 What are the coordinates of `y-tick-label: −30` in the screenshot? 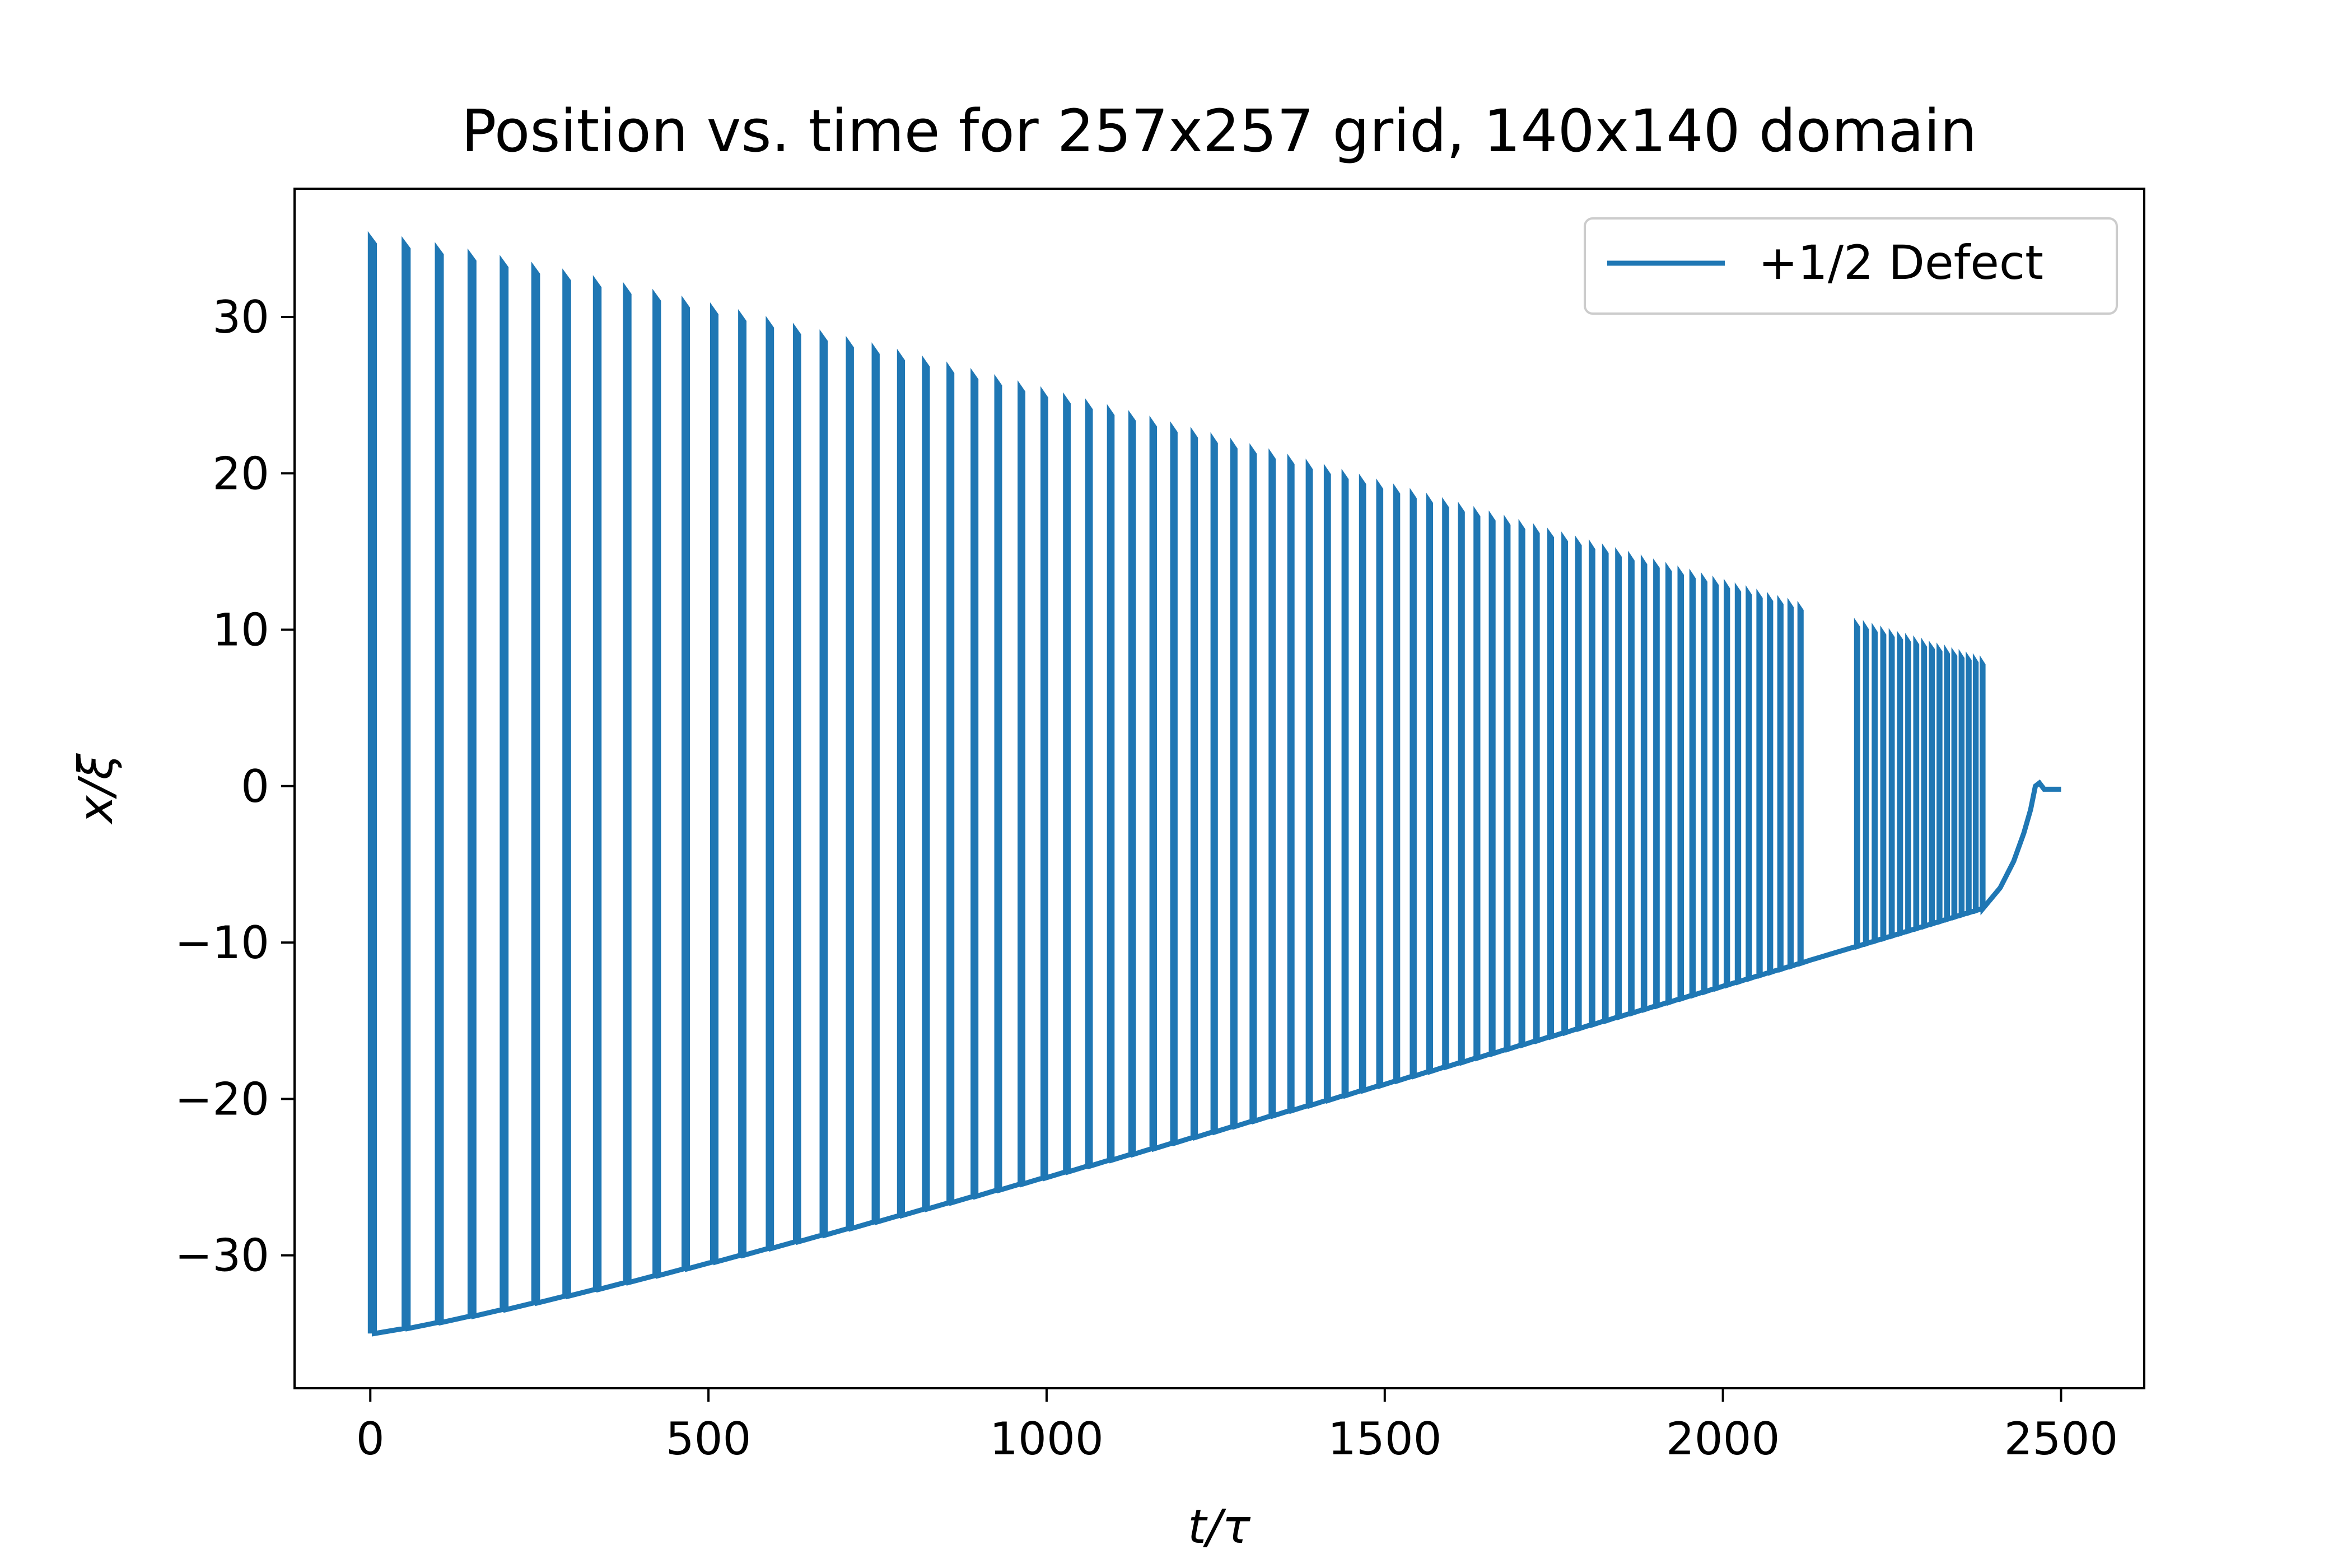 It's located at (222, 1256).